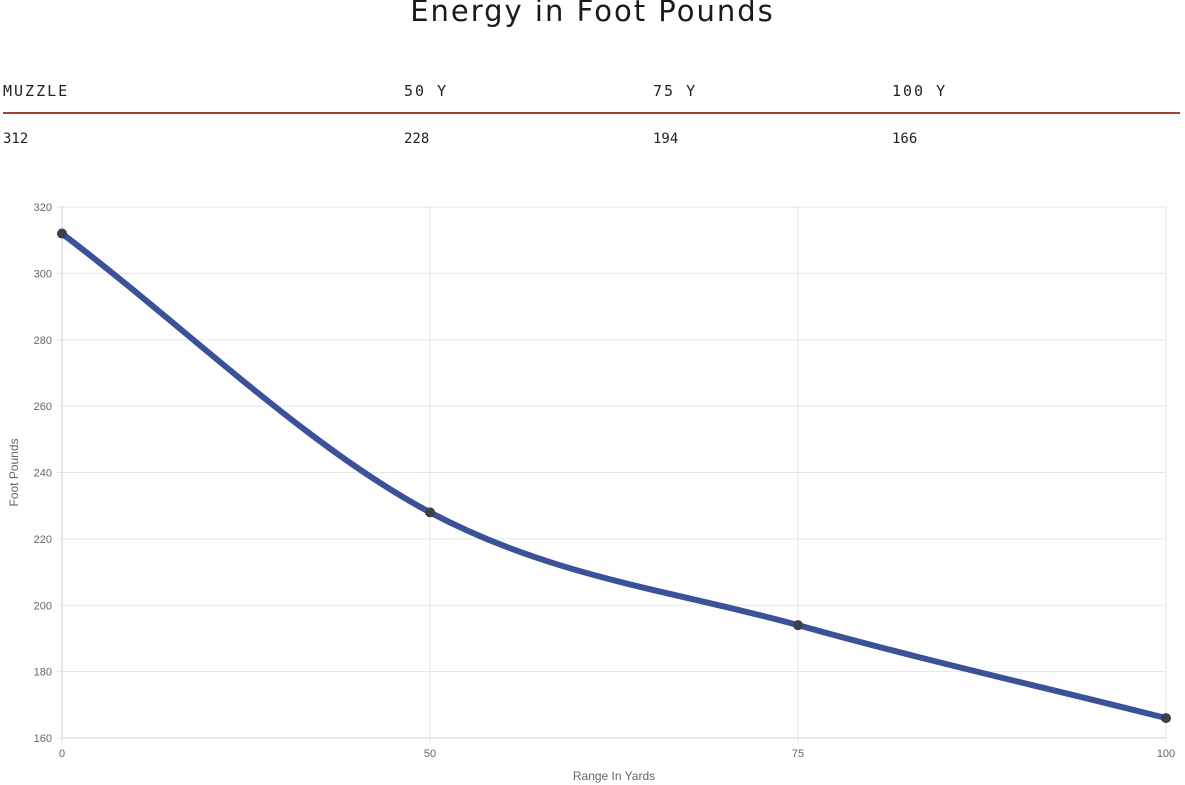 The image size is (1185, 785). I want to click on header-75y: 75 Y, so click(675, 91).